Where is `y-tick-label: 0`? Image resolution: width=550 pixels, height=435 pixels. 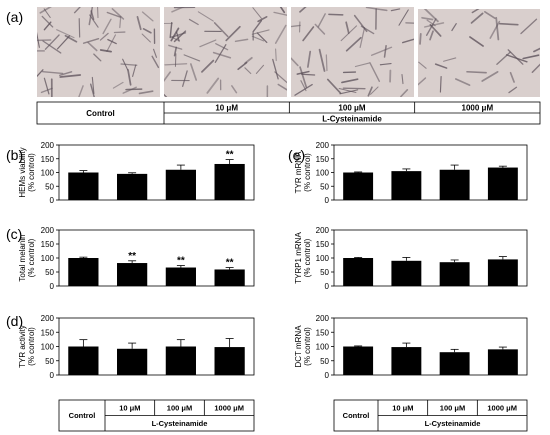 y-tick-label: 0 is located at coordinates (327, 286).